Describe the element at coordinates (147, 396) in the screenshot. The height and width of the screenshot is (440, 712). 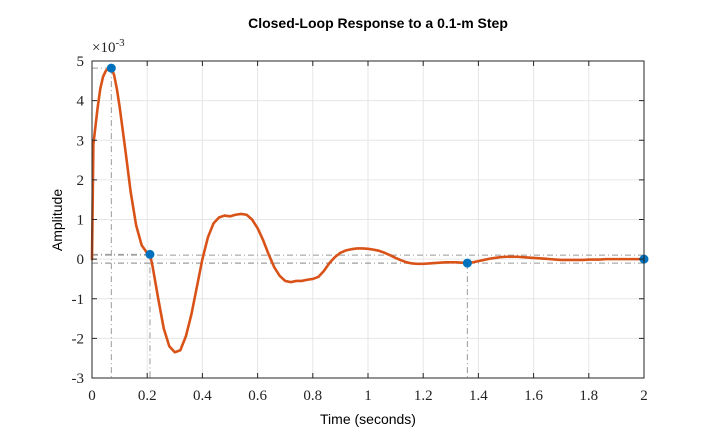
I see `x-tick-label-1: 0.2` at that location.